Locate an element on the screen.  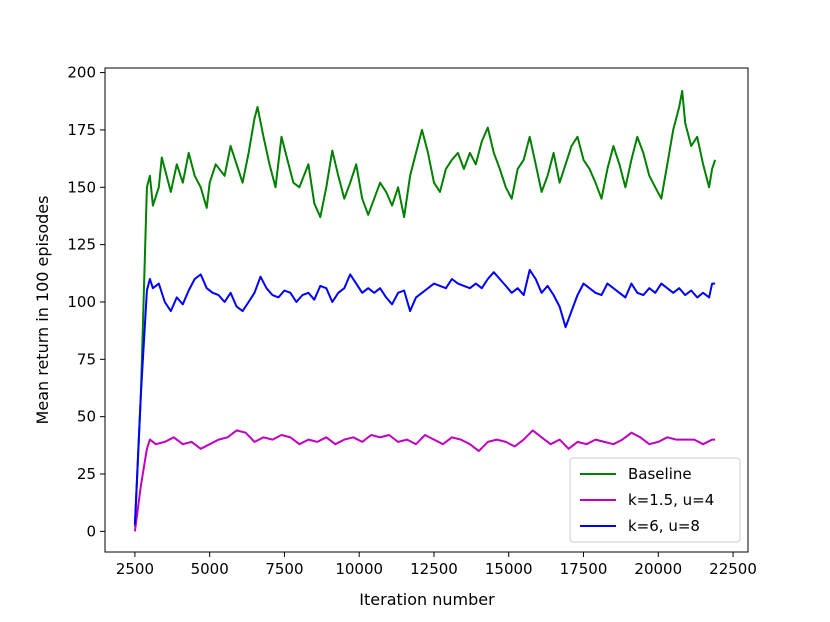
x-tick-label: 7500 is located at coordinates (284, 569).